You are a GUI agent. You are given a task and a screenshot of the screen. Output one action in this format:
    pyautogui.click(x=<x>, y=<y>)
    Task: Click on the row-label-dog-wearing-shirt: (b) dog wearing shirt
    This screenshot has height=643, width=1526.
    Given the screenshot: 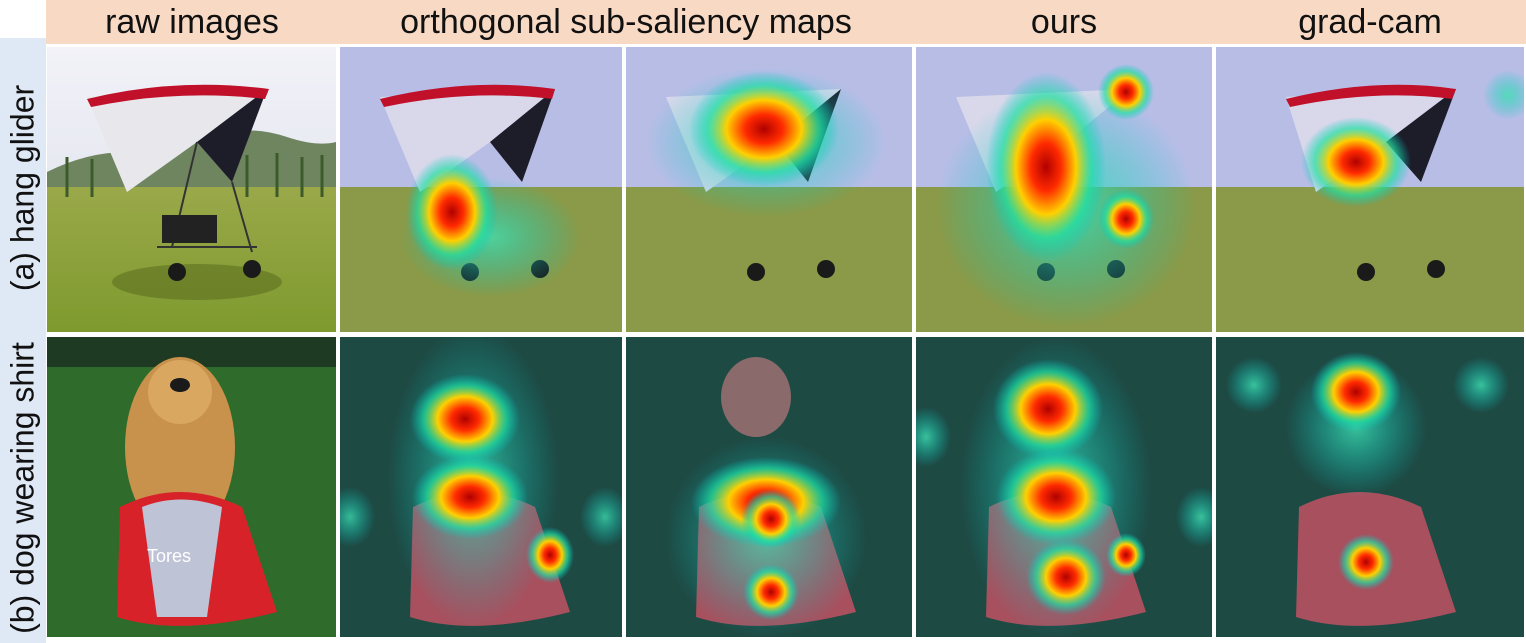 What is the action you would take?
    pyautogui.click(x=22, y=488)
    